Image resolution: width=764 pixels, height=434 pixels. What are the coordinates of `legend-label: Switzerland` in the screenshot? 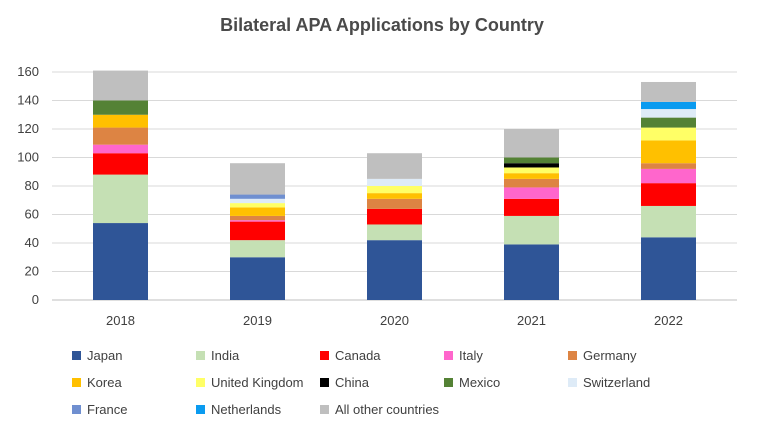 It's located at (617, 382).